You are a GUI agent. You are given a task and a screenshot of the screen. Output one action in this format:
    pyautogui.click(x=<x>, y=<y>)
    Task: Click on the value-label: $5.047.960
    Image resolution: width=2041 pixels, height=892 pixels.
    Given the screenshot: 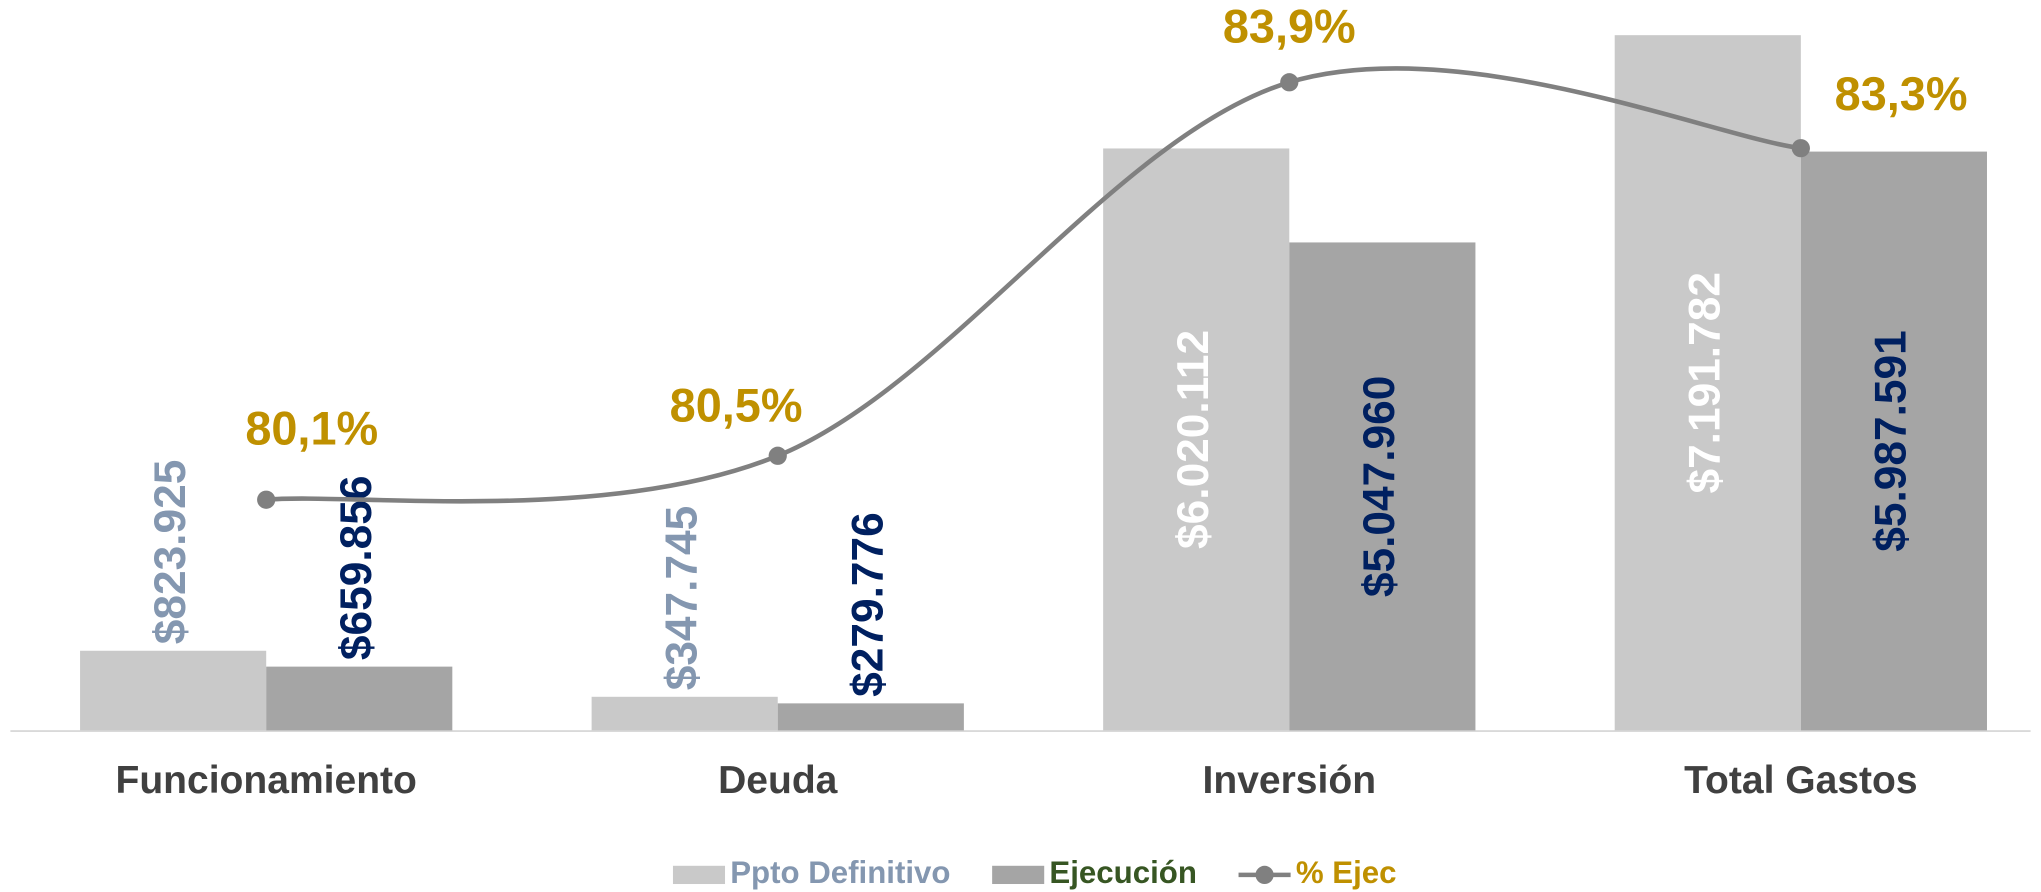 What is the action you would take?
    pyautogui.click(x=1379, y=486)
    